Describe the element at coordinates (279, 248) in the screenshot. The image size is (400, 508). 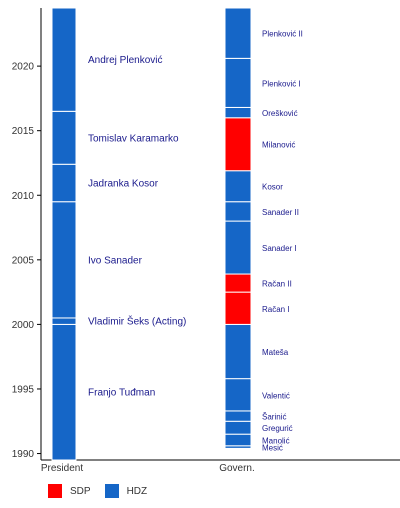
I see `segment-label: Sanader I` at that location.